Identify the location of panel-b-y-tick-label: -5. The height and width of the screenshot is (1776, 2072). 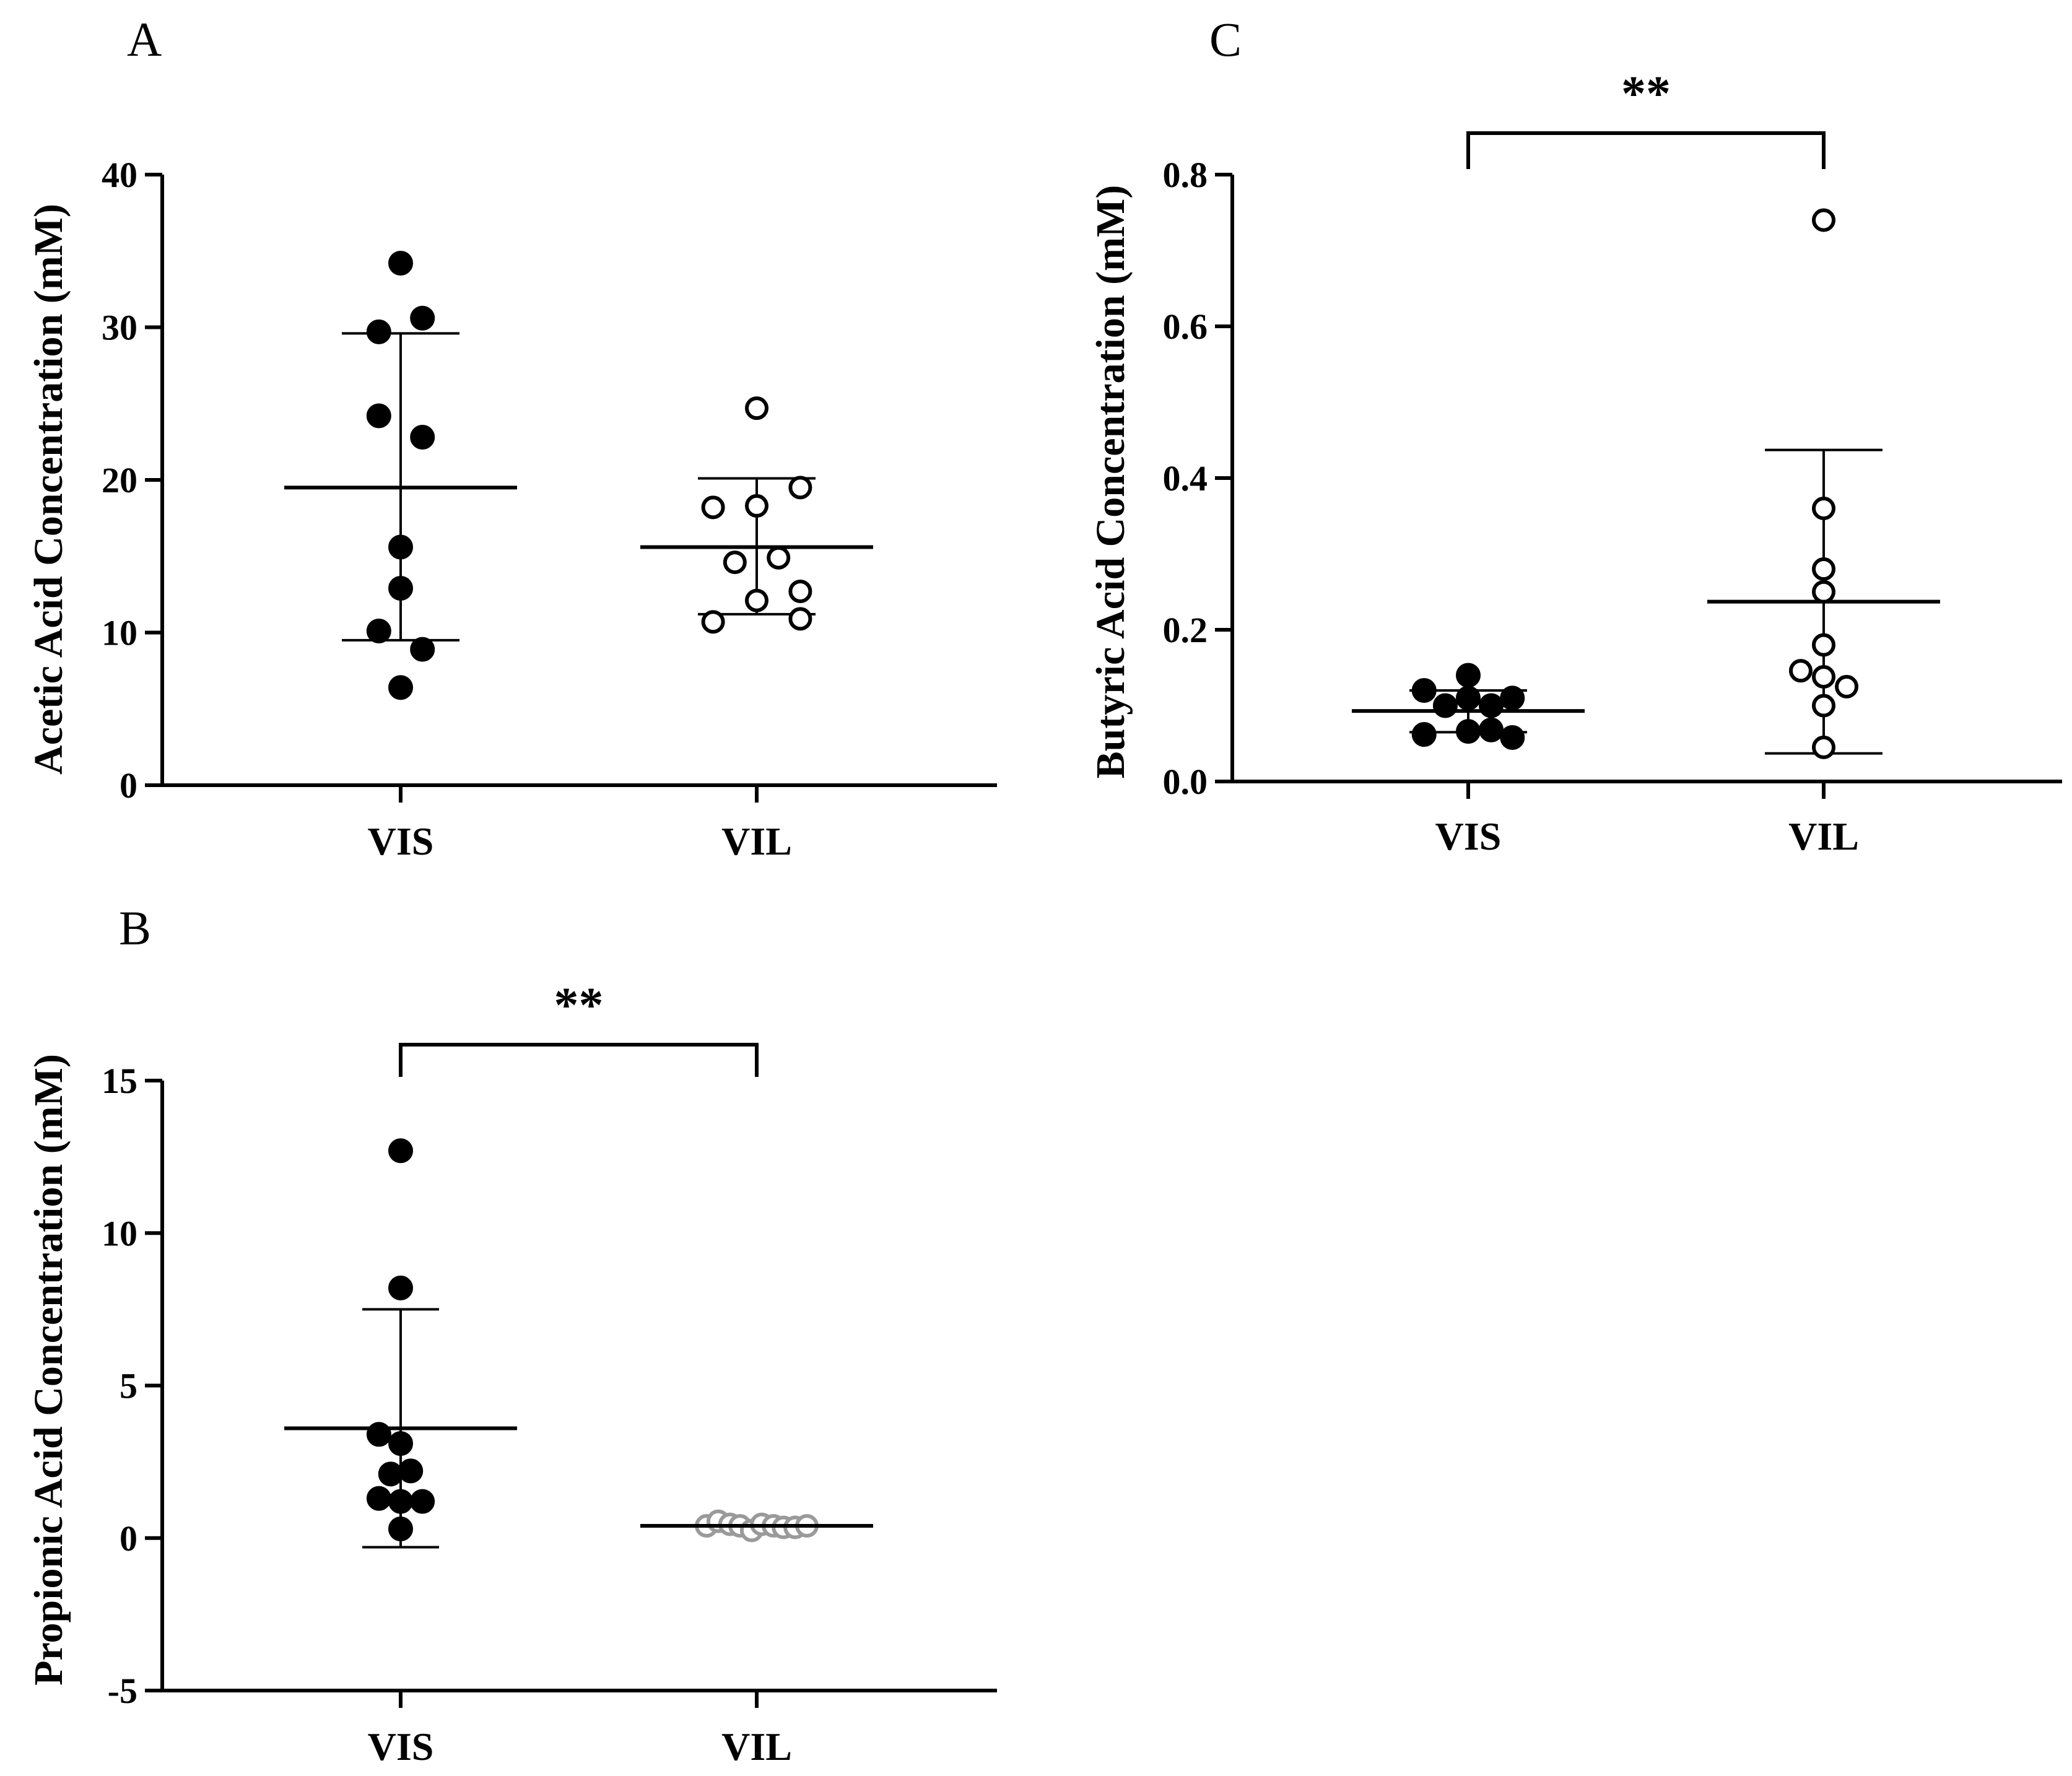
(122, 1691).